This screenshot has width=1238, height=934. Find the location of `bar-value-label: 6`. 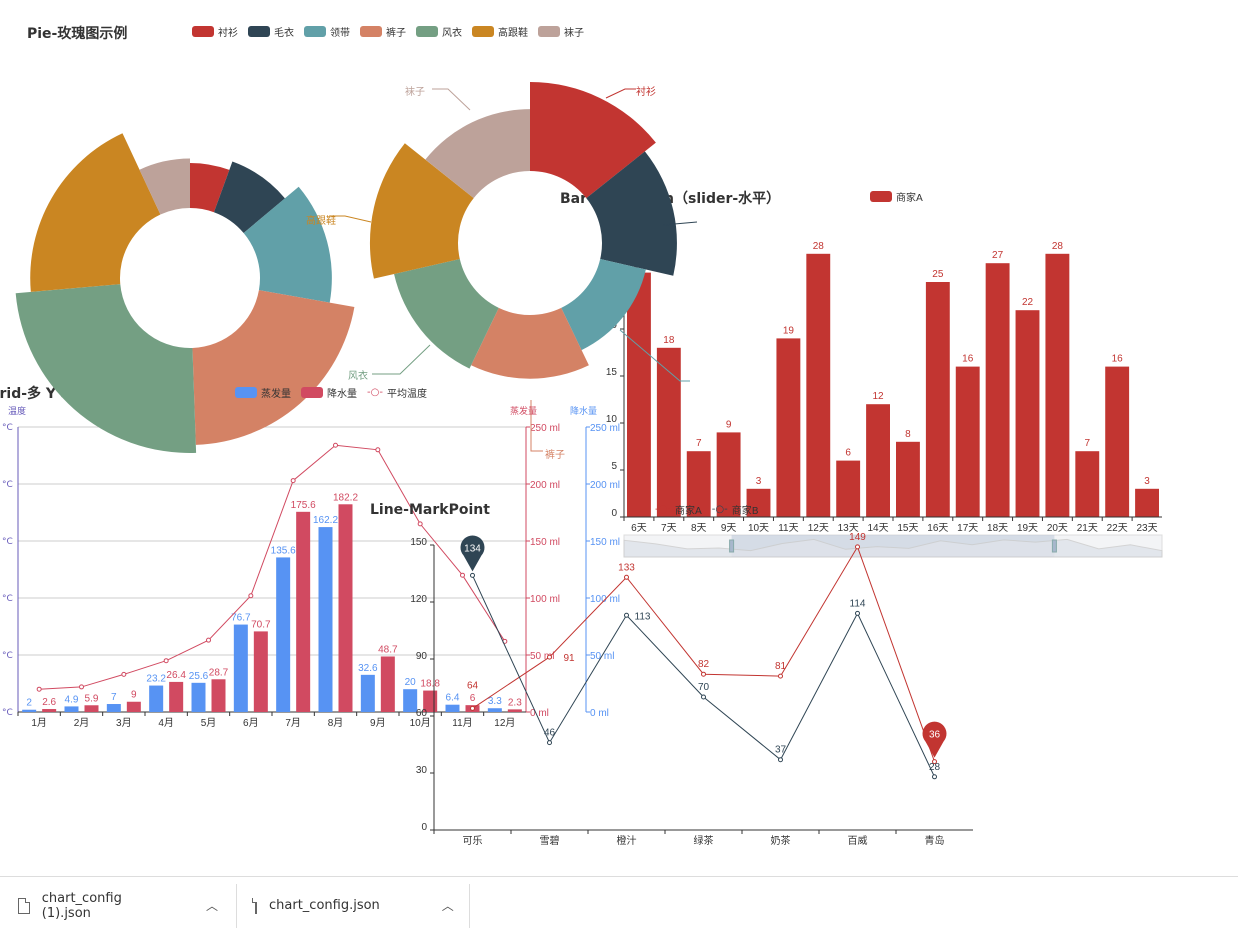

bar-value-label: 6 is located at coordinates (848, 453).